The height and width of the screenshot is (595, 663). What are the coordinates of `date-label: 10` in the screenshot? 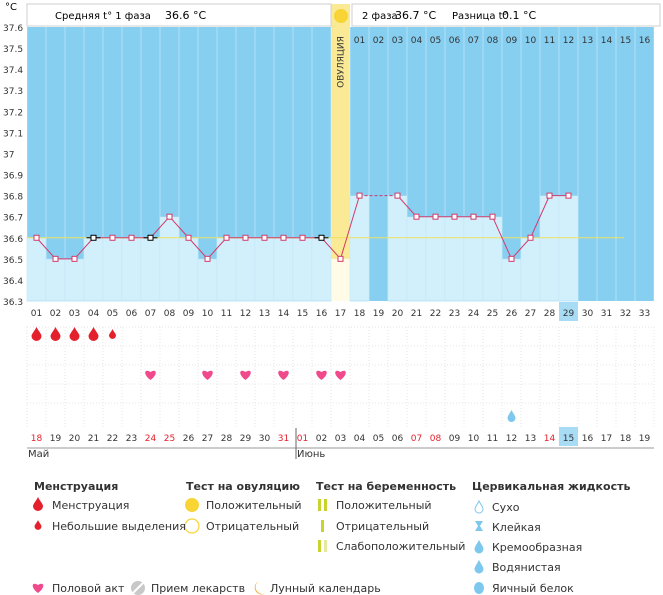 It's located at (474, 439).